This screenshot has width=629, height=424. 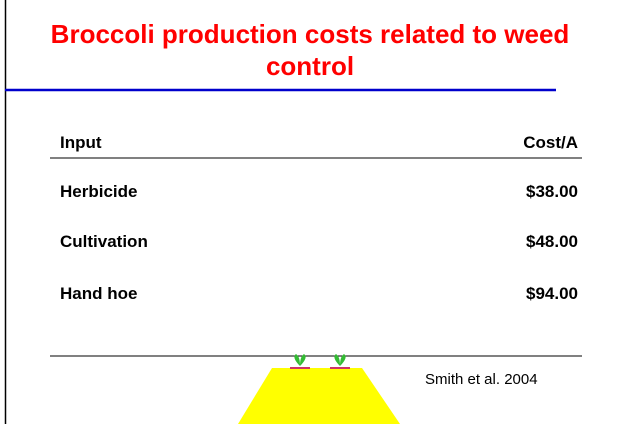 What do you see at coordinates (552, 241) in the screenshot?
I see `input-cost: $48.00` at bounding box center [552, 241].